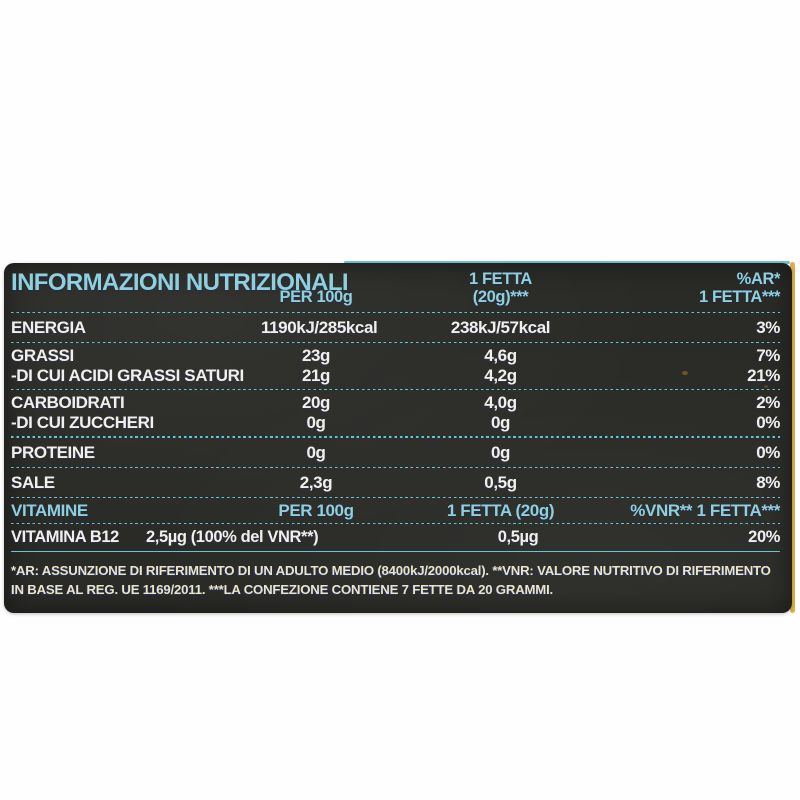 This screenshot has width=800, height=800. Describe the element at coordinates (500, 376) in the screenshot. I see `row-value-fetta: 4,2g` at that location.